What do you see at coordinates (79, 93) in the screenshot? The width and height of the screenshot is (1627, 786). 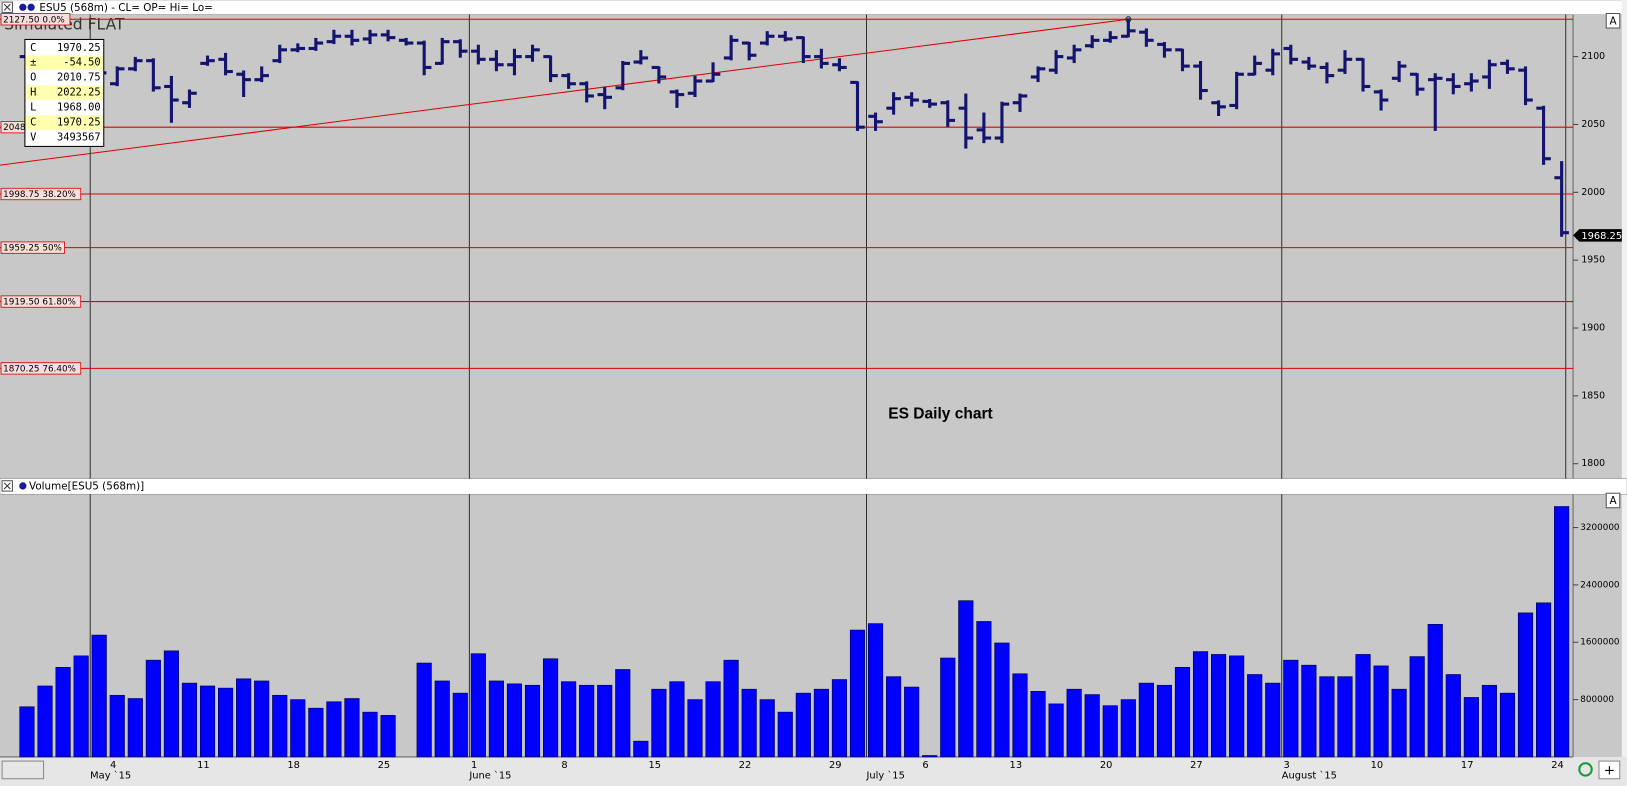 I see `info-value: 2022.25` at bounding box center [79, 93].